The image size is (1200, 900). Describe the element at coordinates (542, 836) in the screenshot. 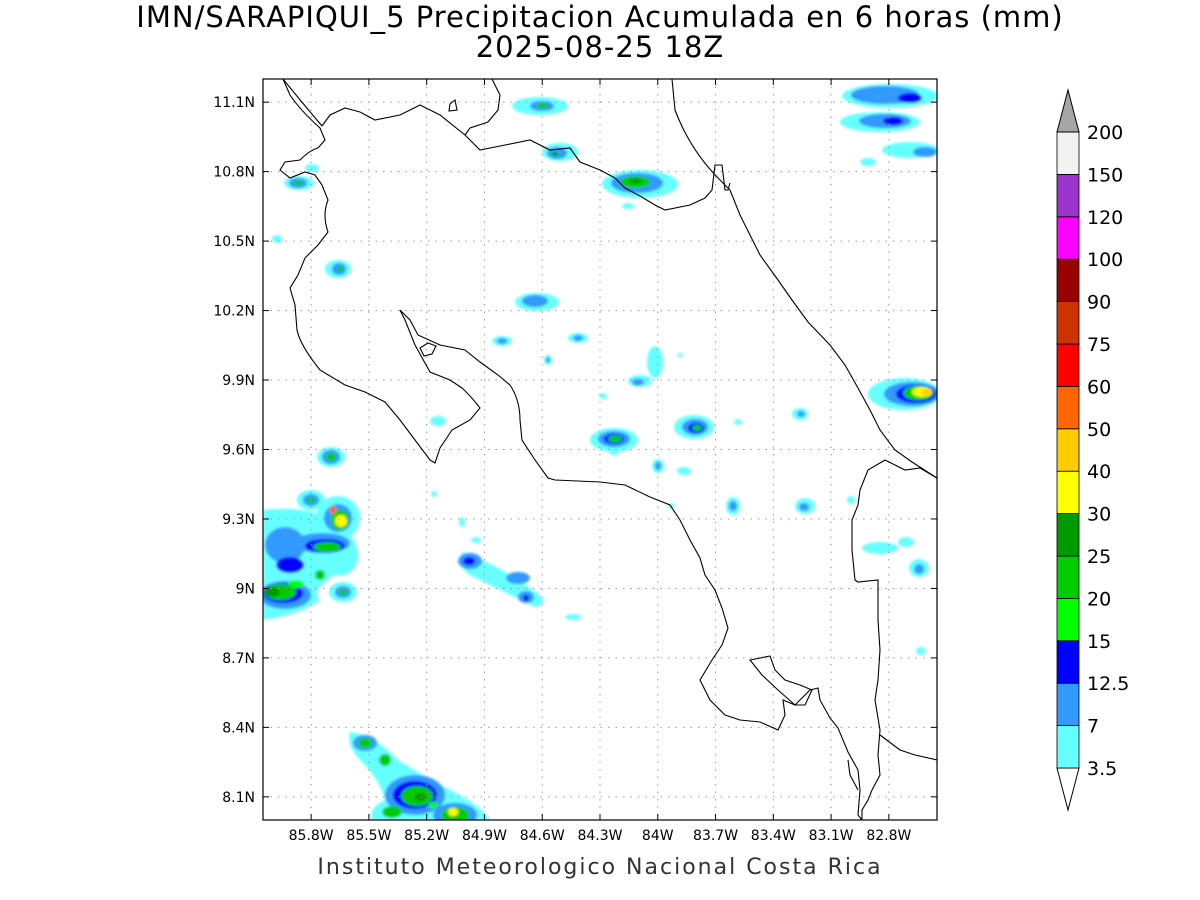

I see `lon-tick-label: 84.6W` at that location.